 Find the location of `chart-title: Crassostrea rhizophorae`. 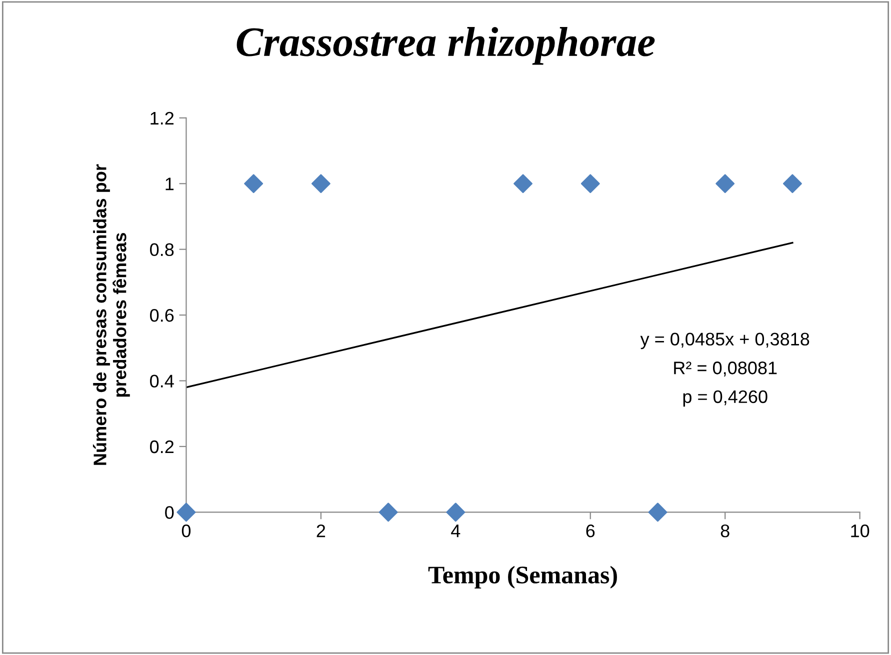

chart-title: Crassostrea rhizophorae is located at coordinates (445, 45).